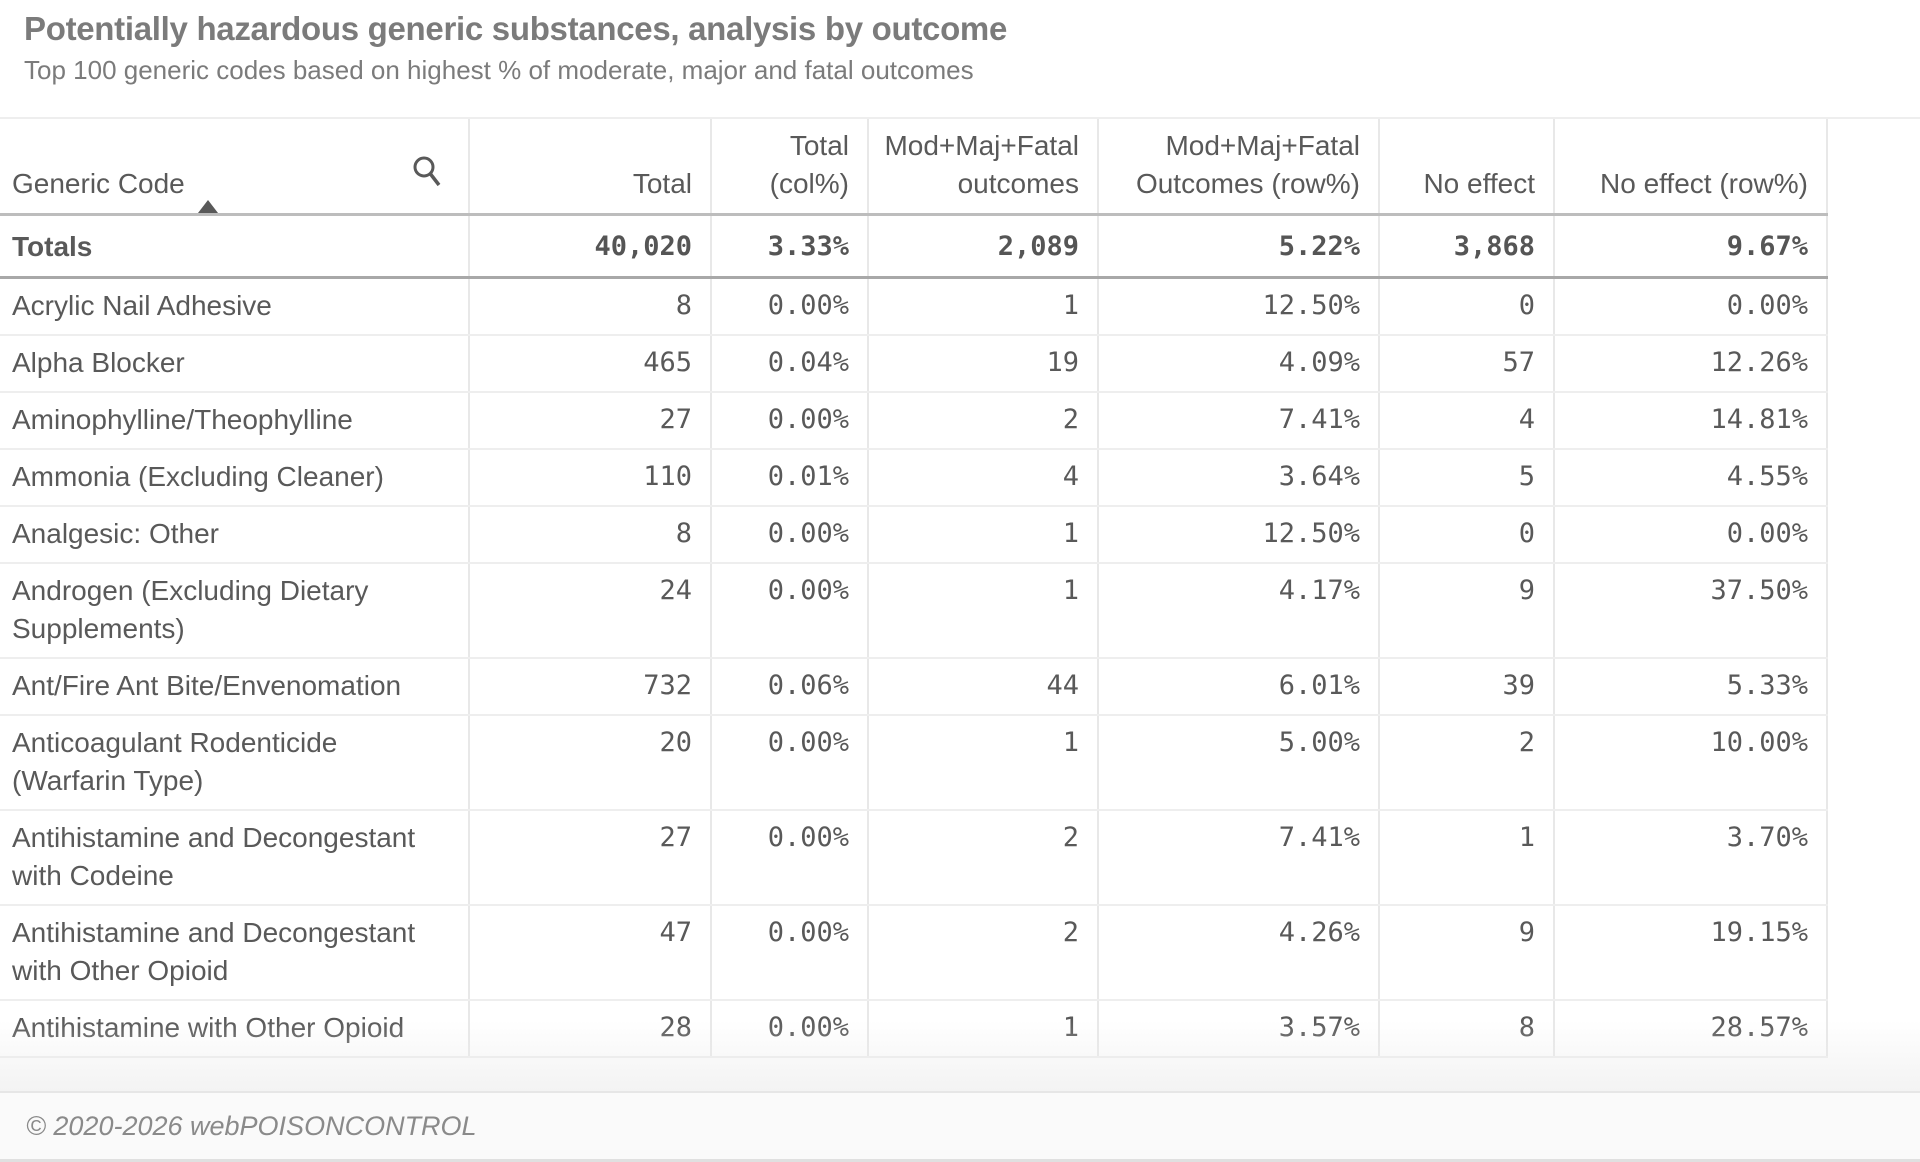 The width and height of the screenshot is (1920, 1162). I want to click on value-cell: 0.06%, so click(790, 687).